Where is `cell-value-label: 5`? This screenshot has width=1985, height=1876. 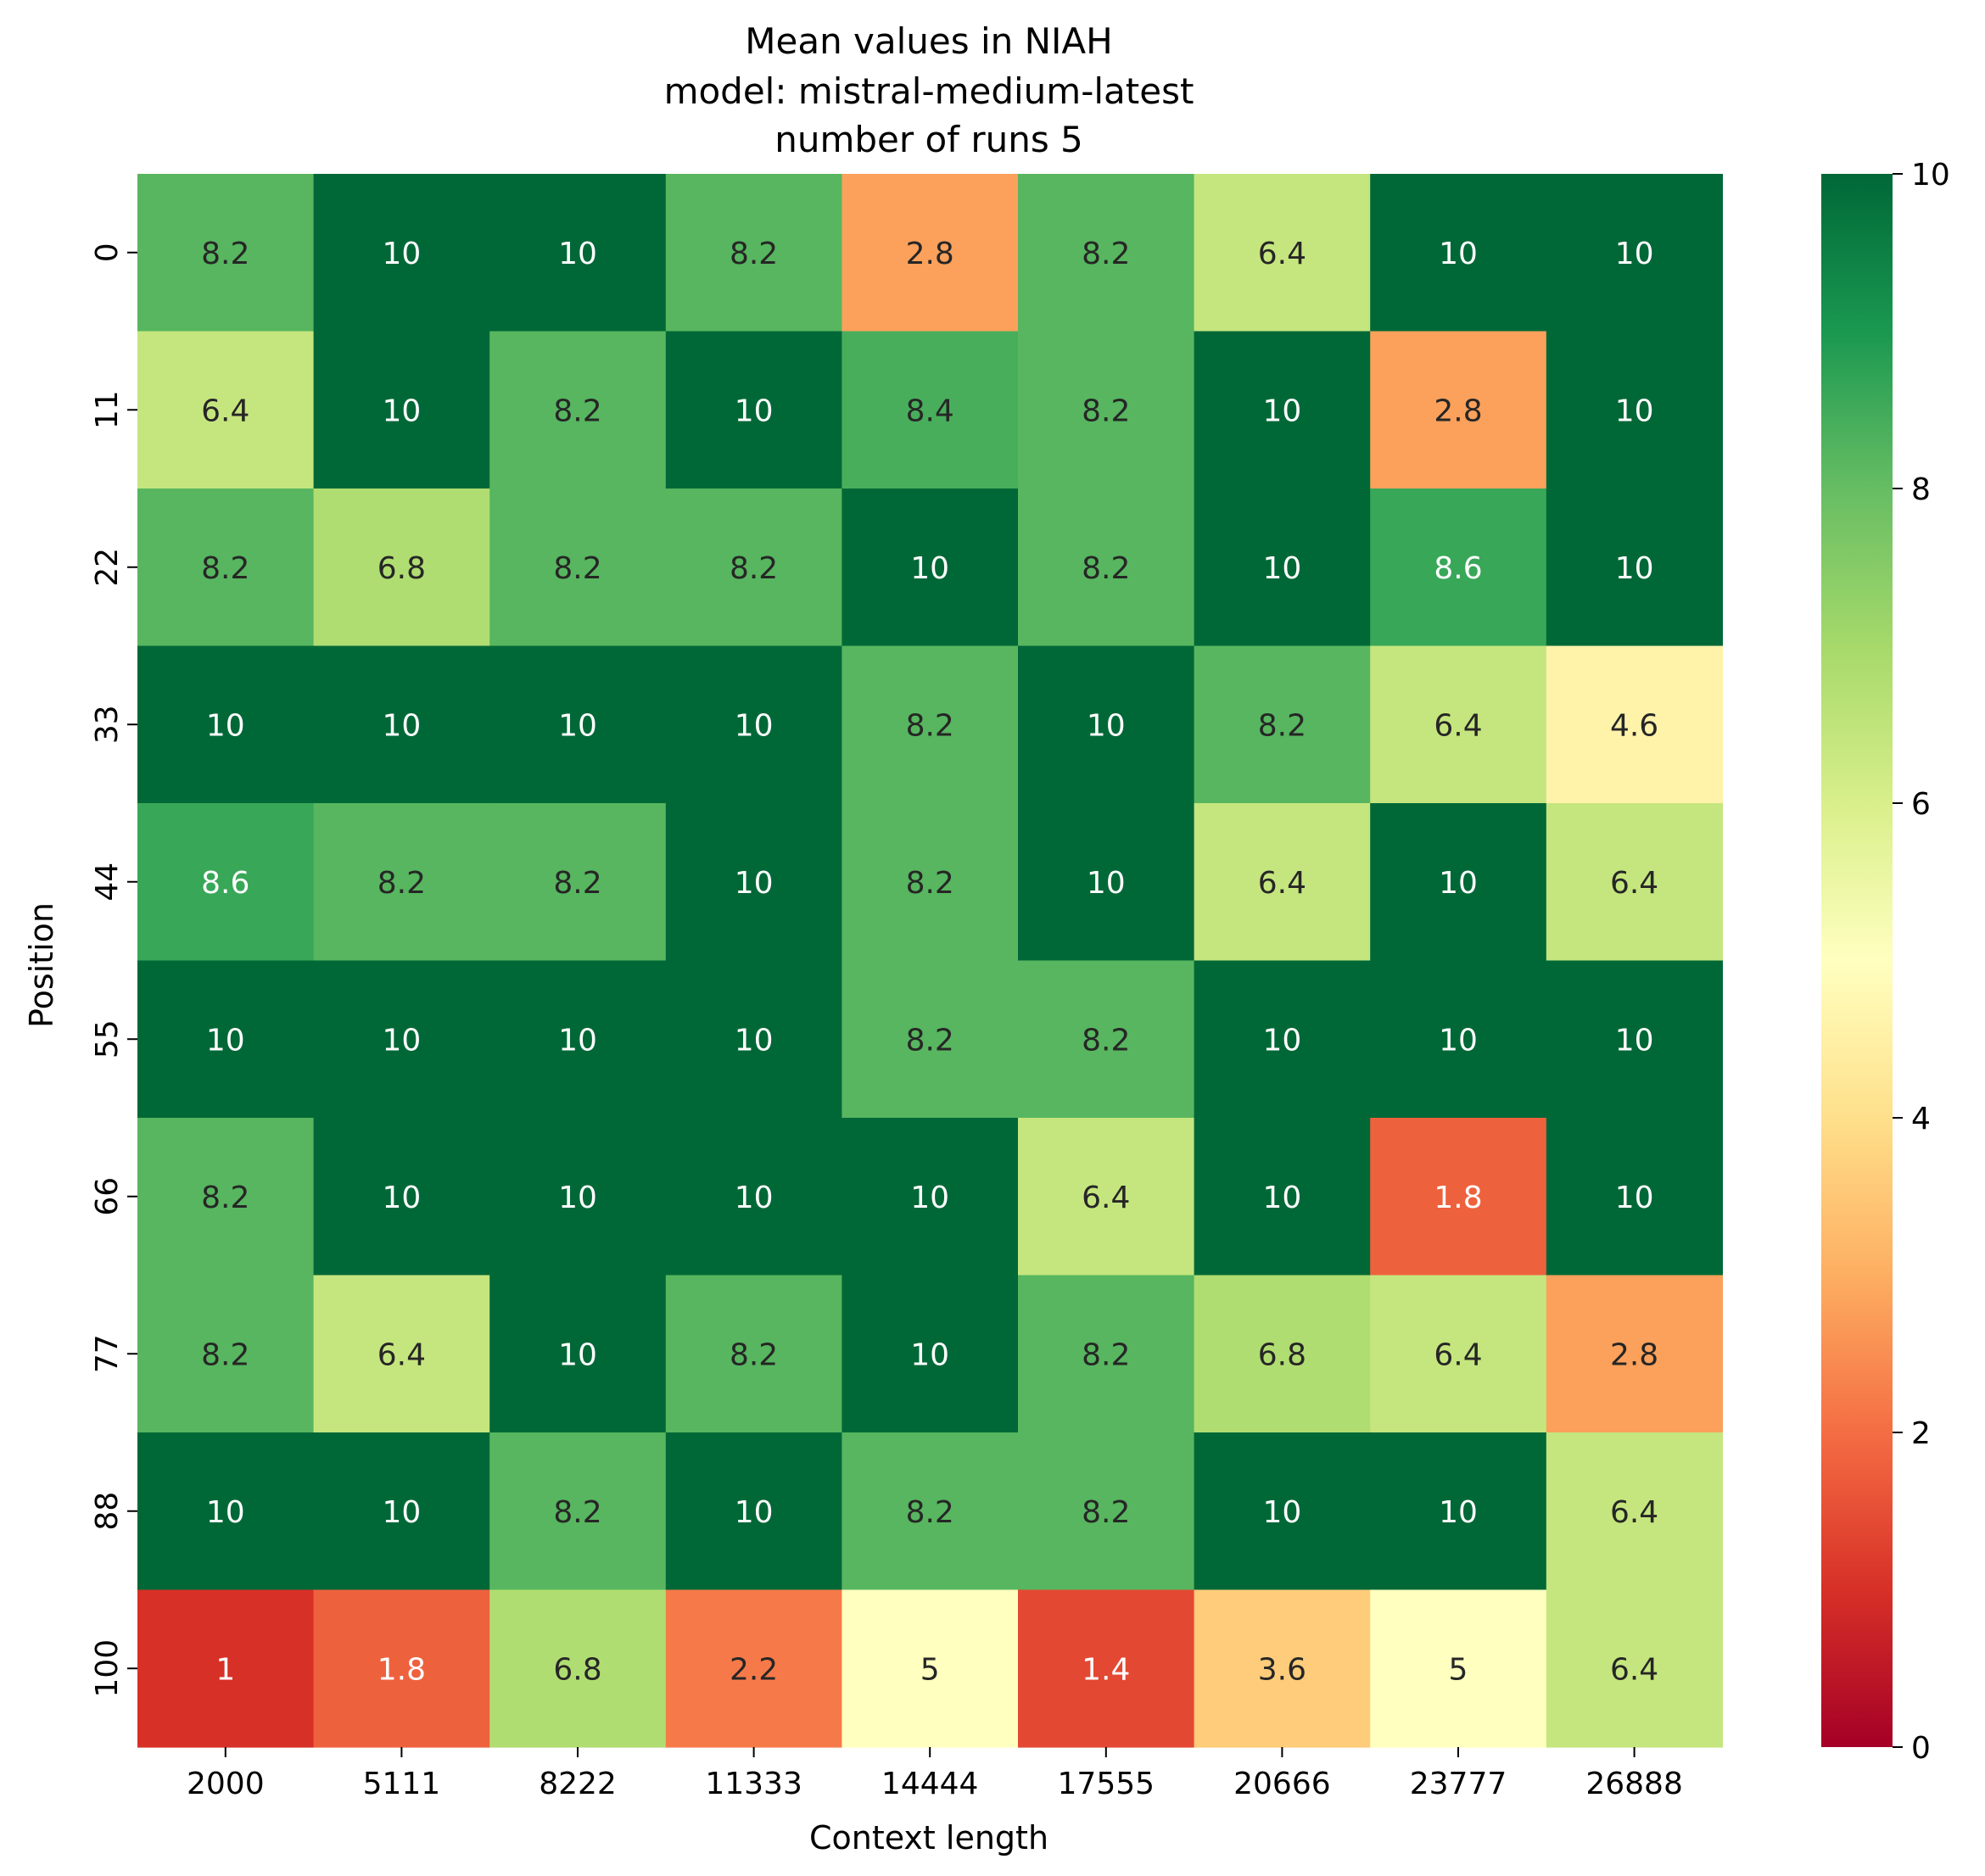
cell-value-label: 5 is located at coordinates (1458, 1669).